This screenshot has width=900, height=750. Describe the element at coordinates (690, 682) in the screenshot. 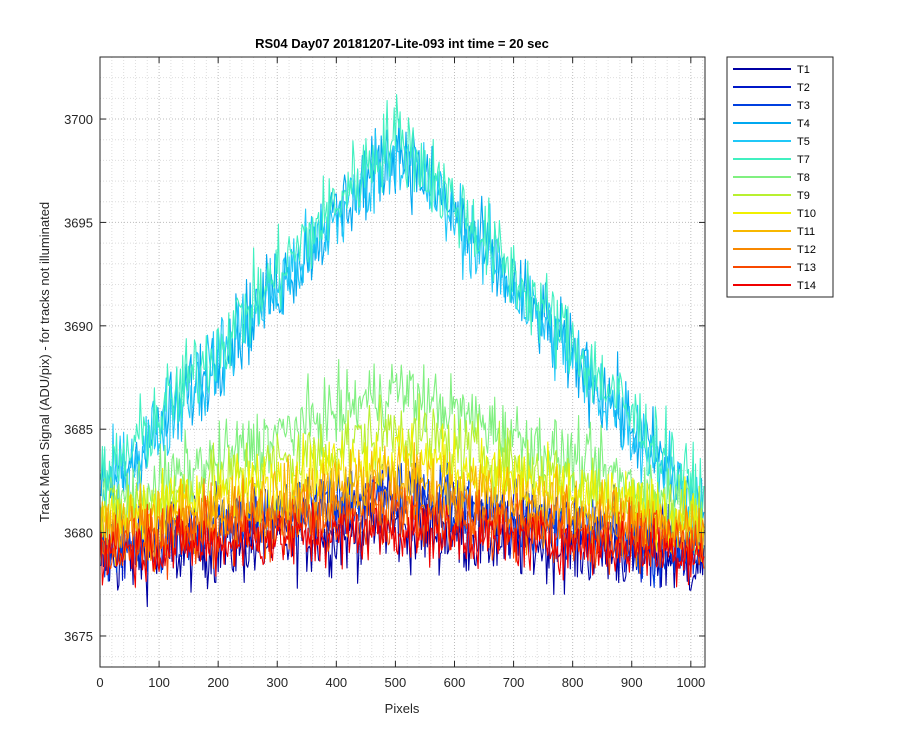

I see `x-tick-label: 1000` at that location.